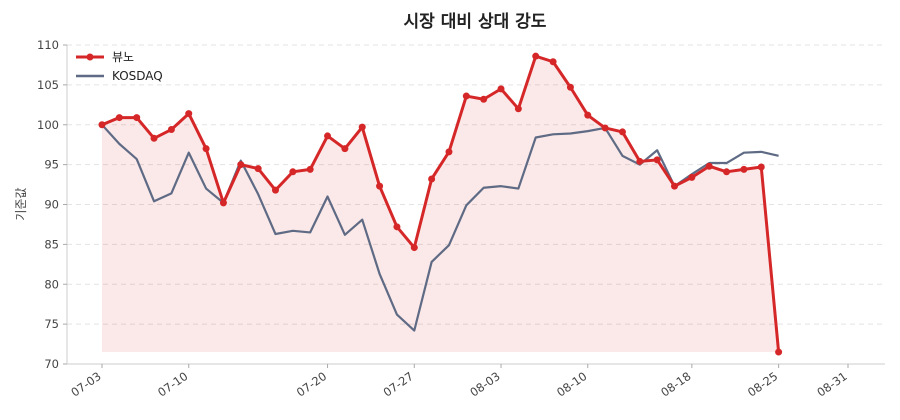 This screenshot has width=900, height=420. I want to click on y-tick-label: 110, so click(48, 45).